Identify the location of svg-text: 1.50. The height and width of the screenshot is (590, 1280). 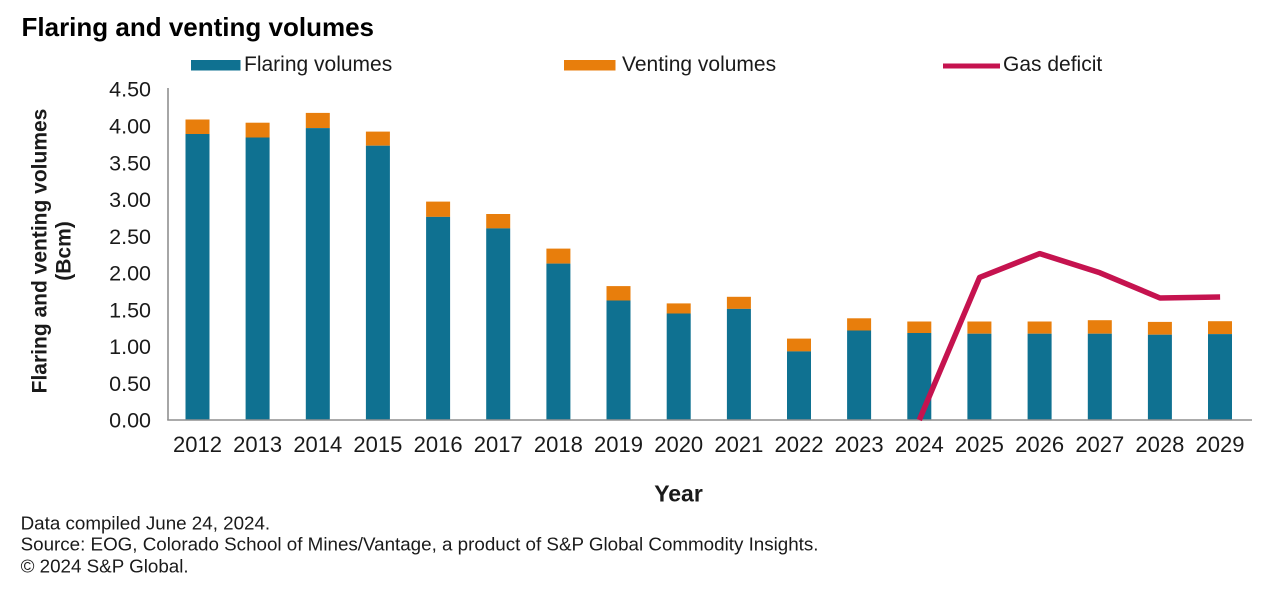
(130, 310).